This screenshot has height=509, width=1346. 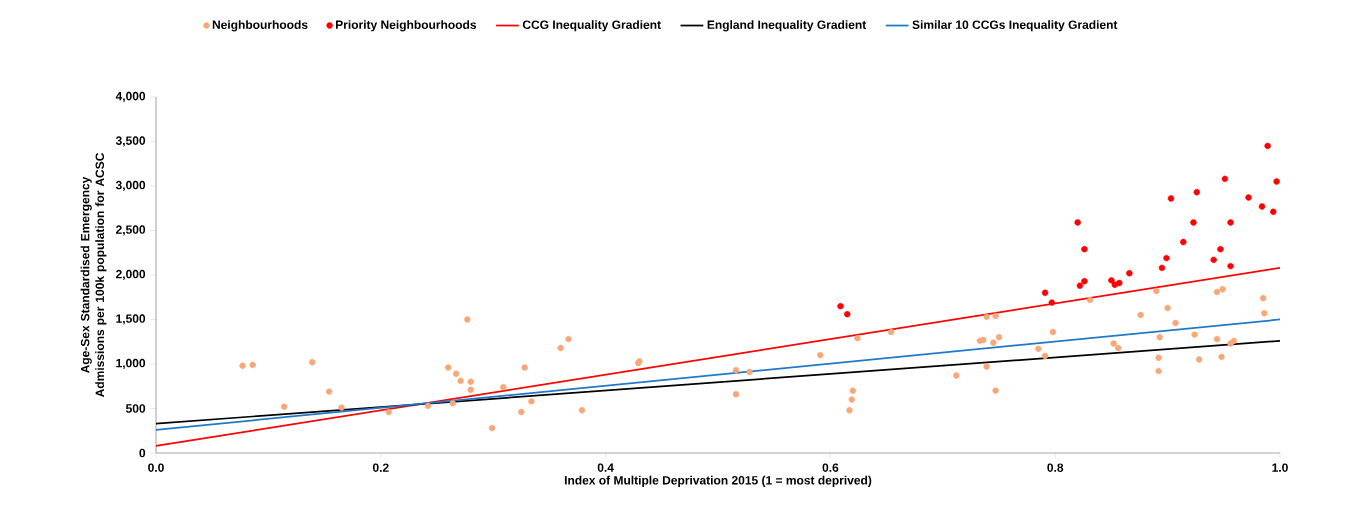 I want to click on legend-label: CCG Inequality Gradient, so click(x=591, y=26).